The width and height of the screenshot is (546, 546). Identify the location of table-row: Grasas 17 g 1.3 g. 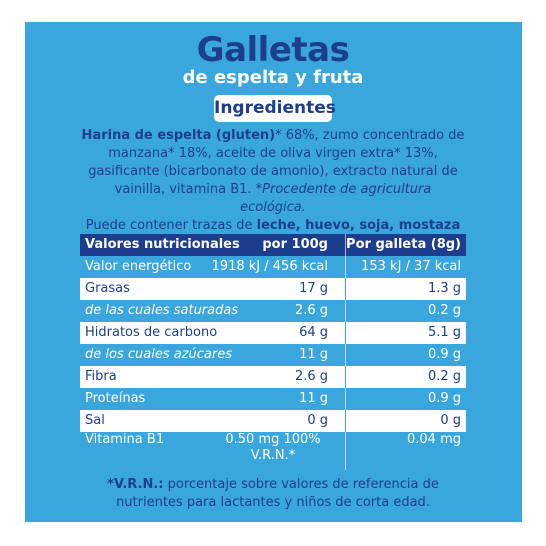
(273, 289).